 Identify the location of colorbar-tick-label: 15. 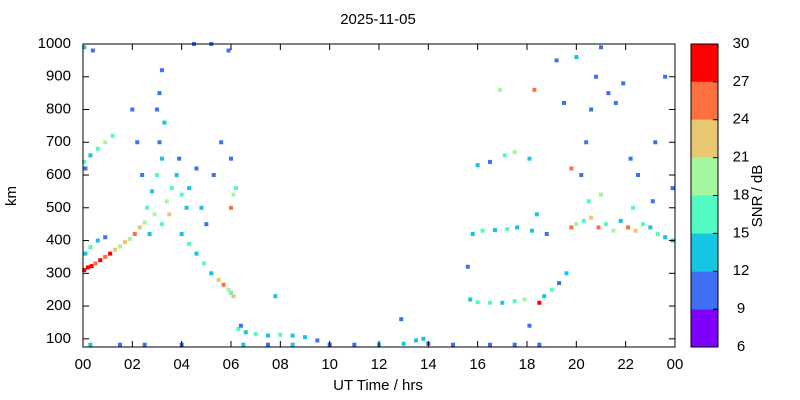
(741, 232).